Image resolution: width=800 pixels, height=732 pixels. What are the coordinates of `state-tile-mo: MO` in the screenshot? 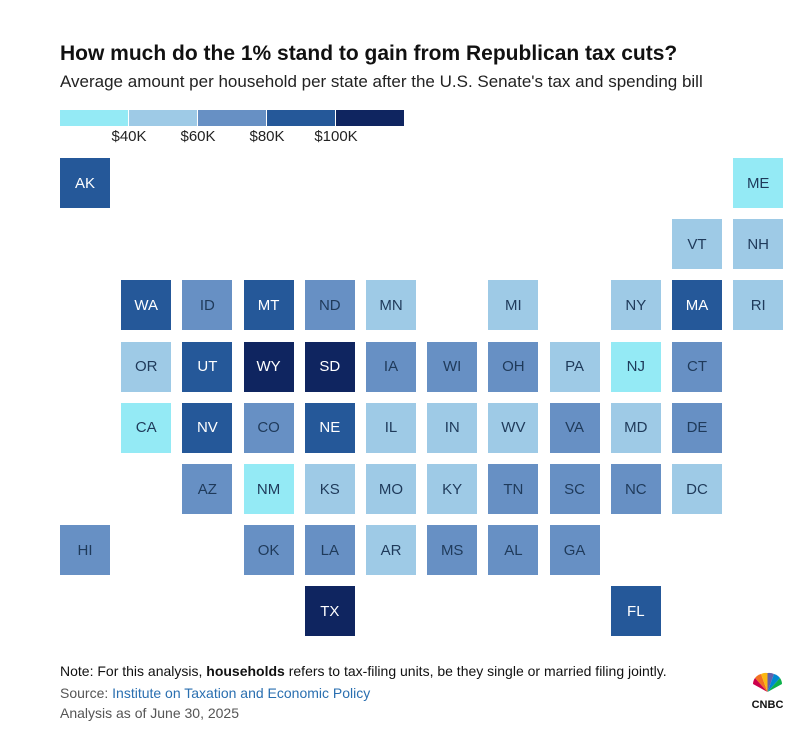 It's located at (391, 489).